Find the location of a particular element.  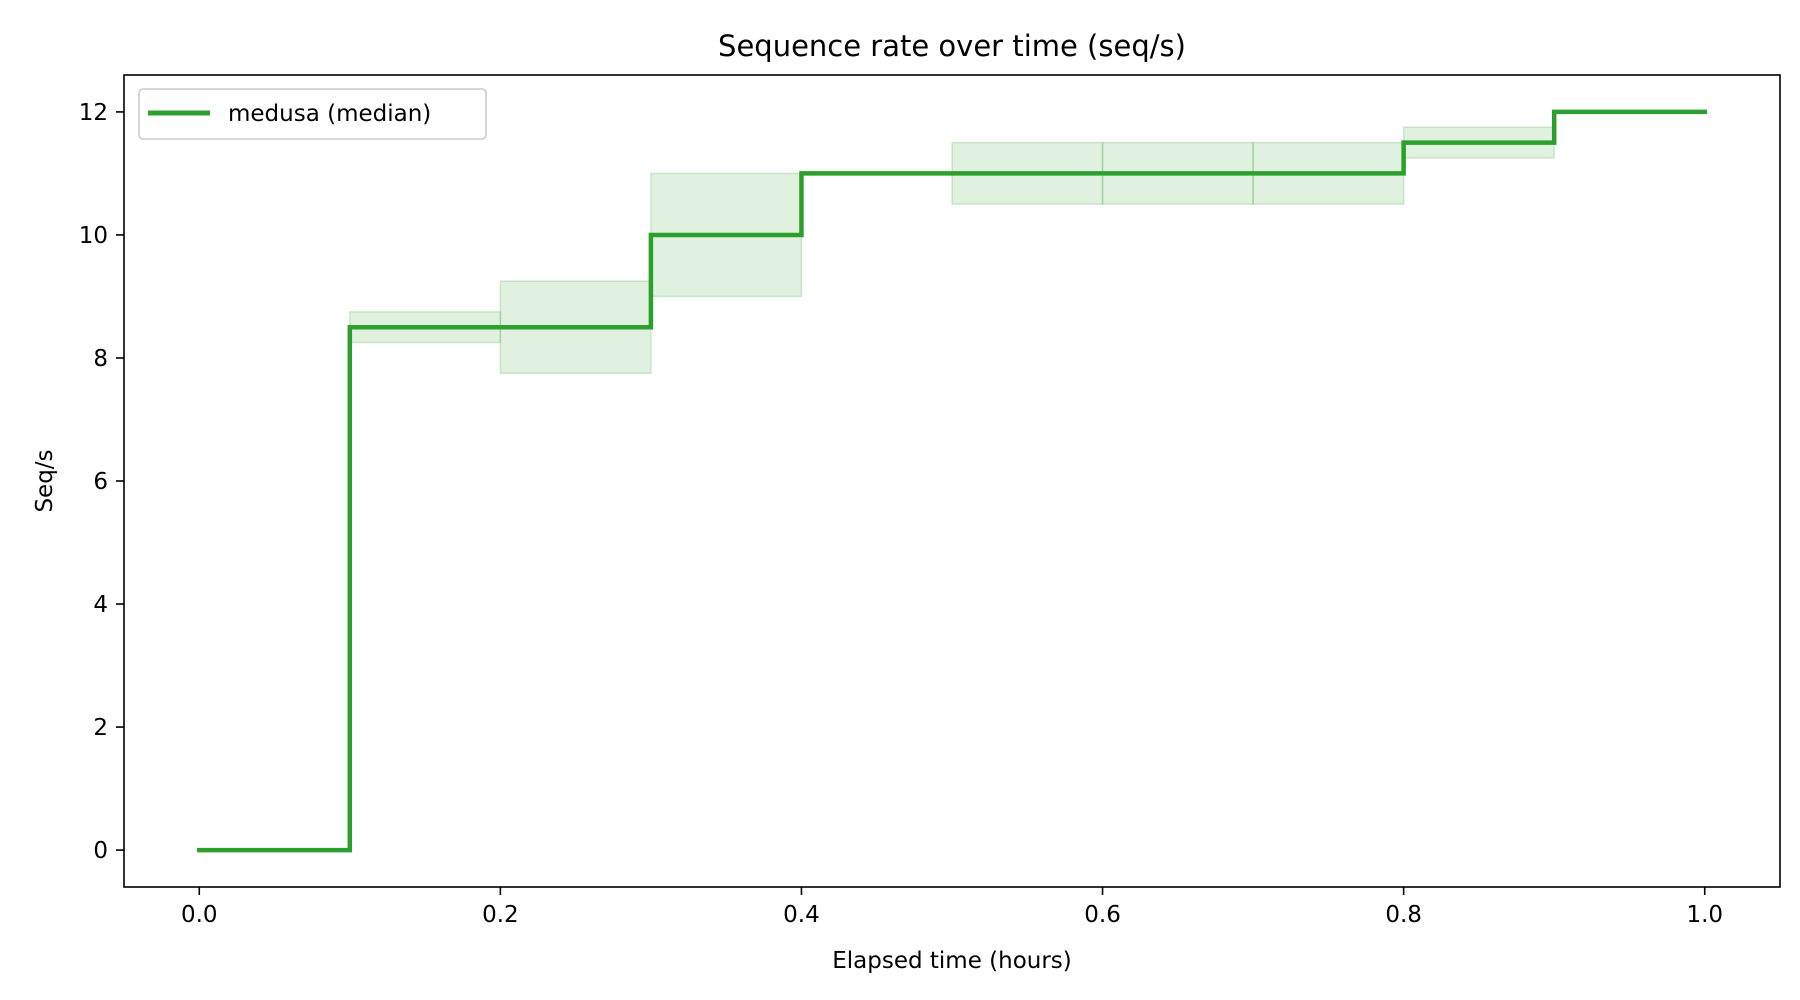

y-tick-label: 2 is located at coordinates (100, 728).